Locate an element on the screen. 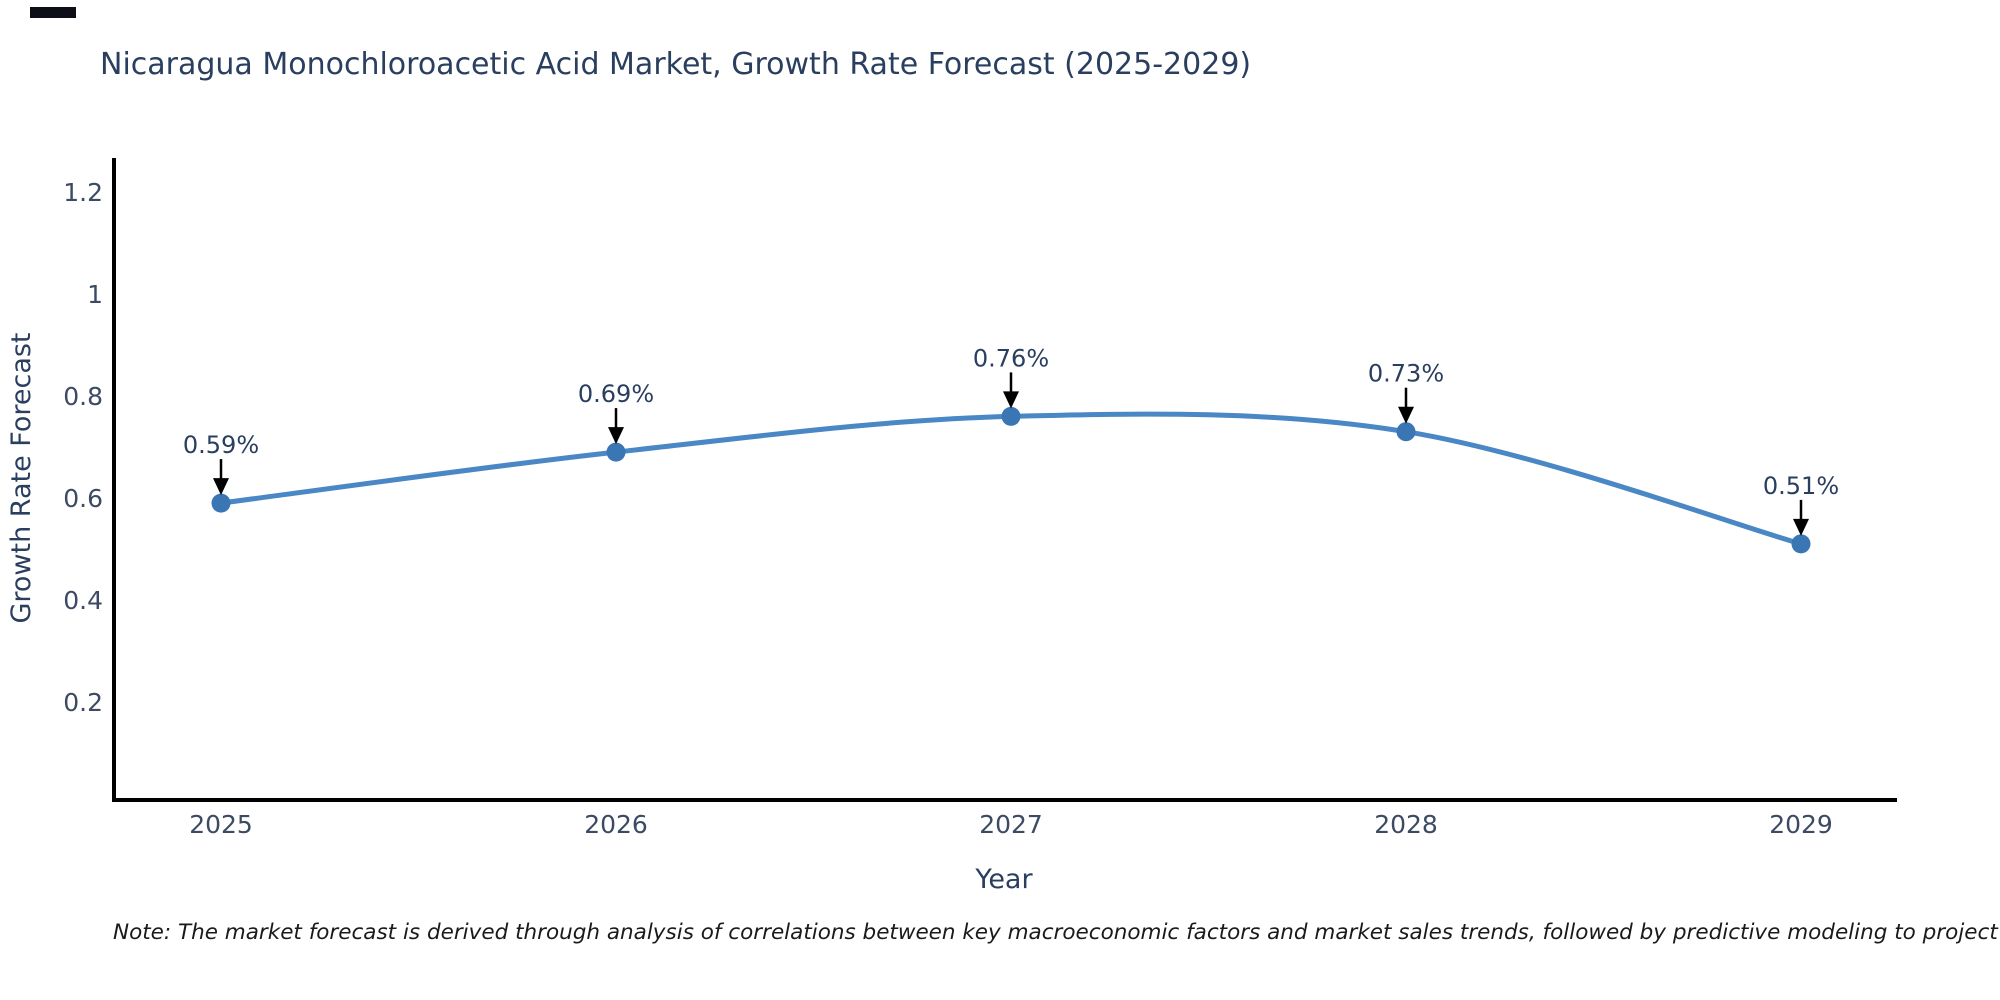 The width and height of the screenshot is (2000, 1000). y-axis-title: Growth Rate Forecast is located at coordinates (21, 477).